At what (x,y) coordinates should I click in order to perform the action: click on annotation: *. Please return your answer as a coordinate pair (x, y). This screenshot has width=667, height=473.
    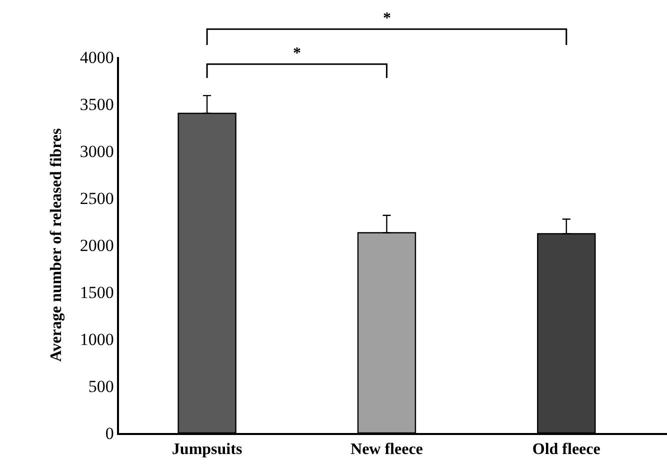
    Looking at the image, I should click on (297, 53).